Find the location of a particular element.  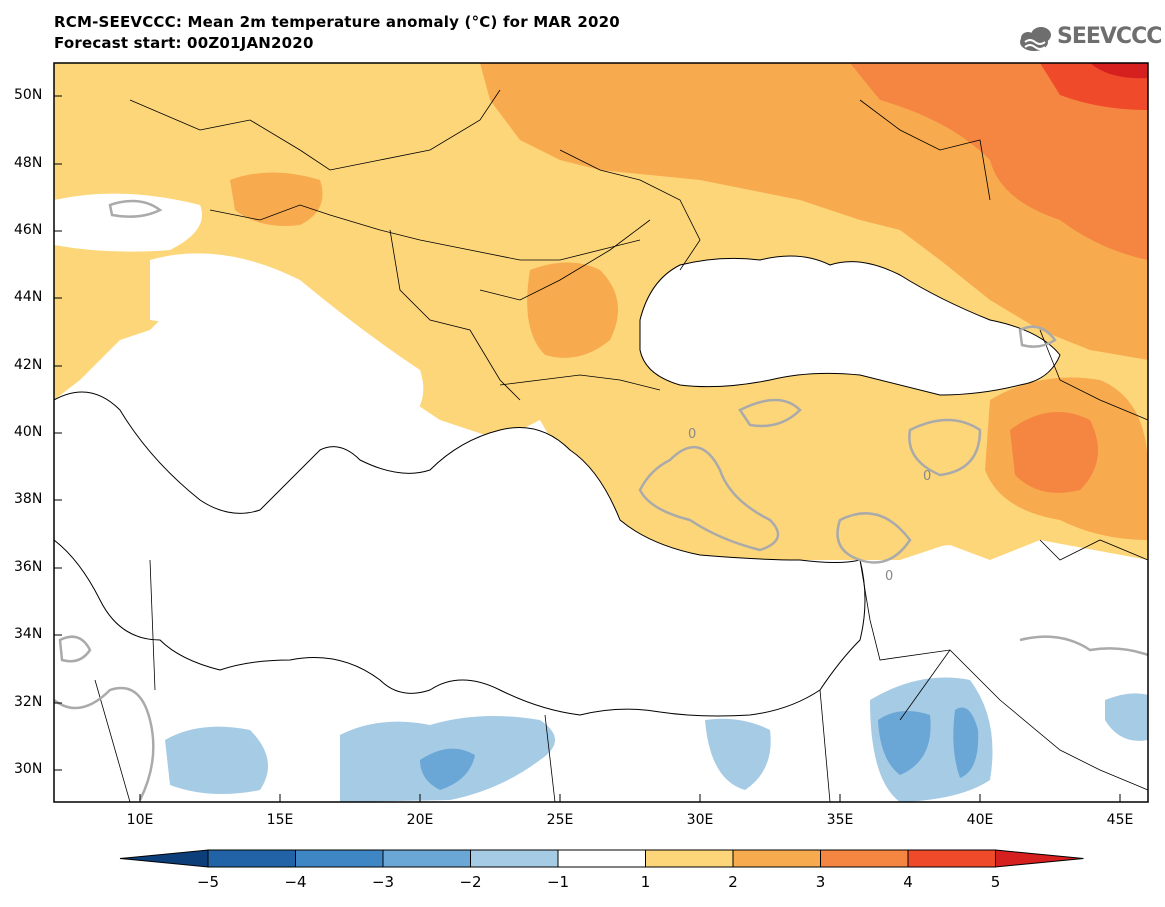

lat-label: 48N is located at coordinates (28, 163).